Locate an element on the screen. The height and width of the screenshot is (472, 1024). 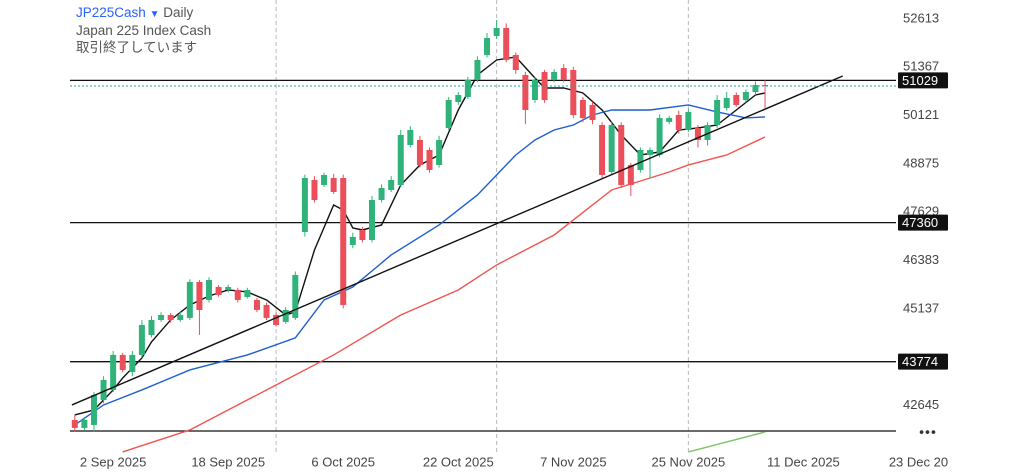
y-tick-label: 52613 is located at coordinates (921, 17).